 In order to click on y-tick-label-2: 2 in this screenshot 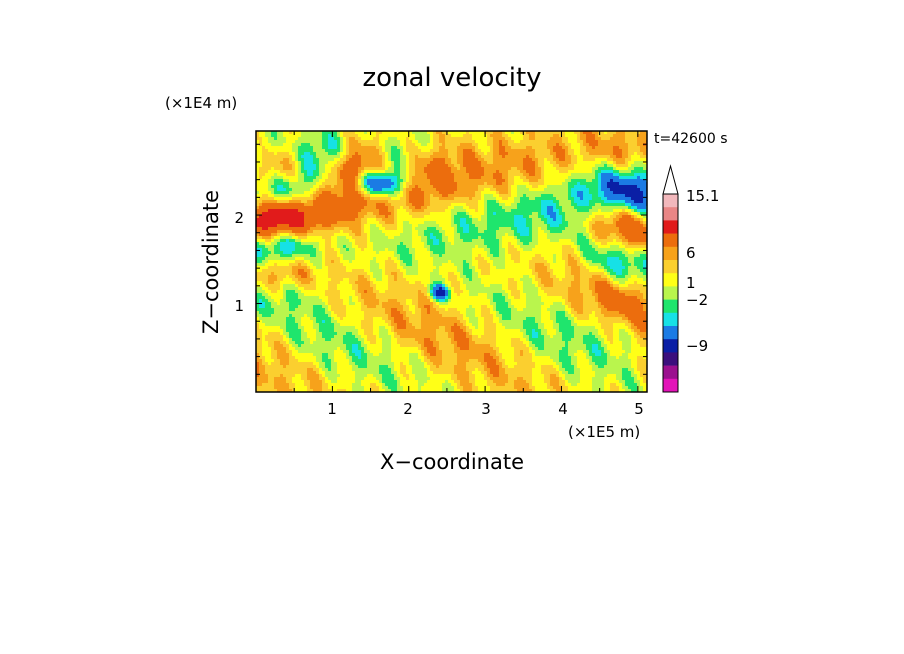, I will do `click(239, 218)`.